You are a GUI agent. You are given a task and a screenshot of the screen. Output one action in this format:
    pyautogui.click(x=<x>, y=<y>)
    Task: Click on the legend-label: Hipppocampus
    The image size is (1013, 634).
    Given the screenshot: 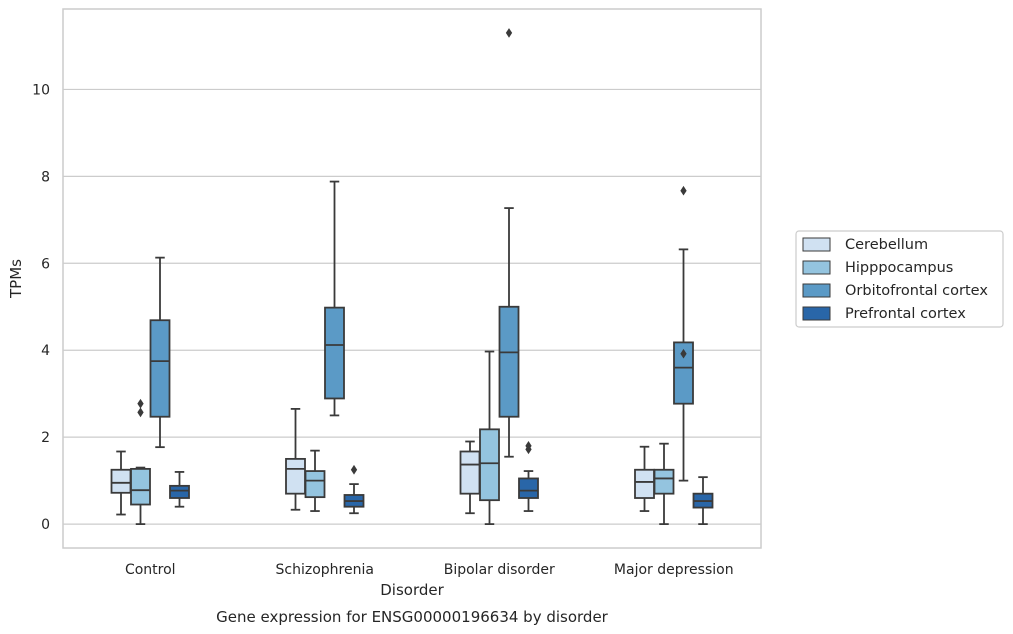 What is the action you would take?
    pyautogui.click(x=899, y=268)
    